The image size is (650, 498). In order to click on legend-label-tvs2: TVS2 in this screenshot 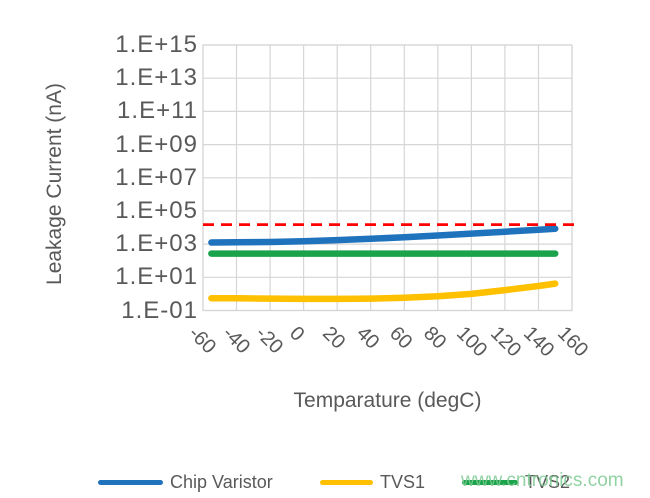, I will do `click(548, 481)`.